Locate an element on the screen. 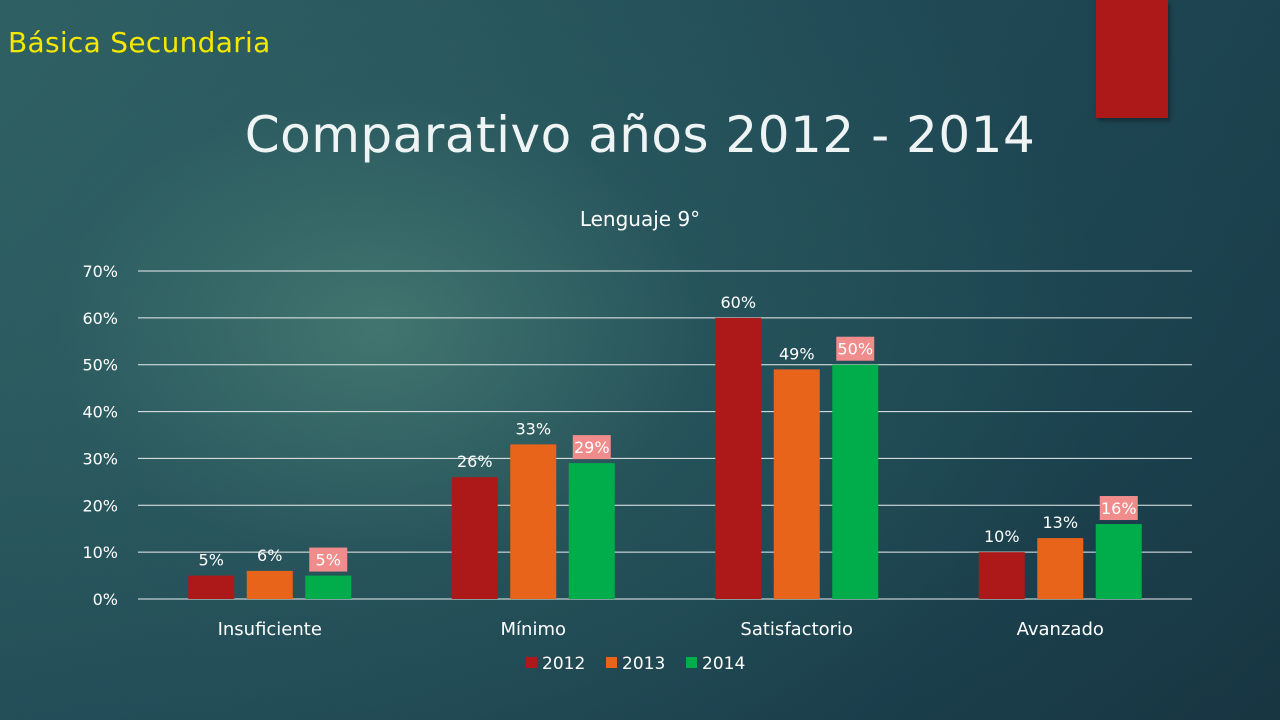 This screenshot has height=720, width=1280. chart-title: Lenguaje 9° is located at coordinates (640, 219).